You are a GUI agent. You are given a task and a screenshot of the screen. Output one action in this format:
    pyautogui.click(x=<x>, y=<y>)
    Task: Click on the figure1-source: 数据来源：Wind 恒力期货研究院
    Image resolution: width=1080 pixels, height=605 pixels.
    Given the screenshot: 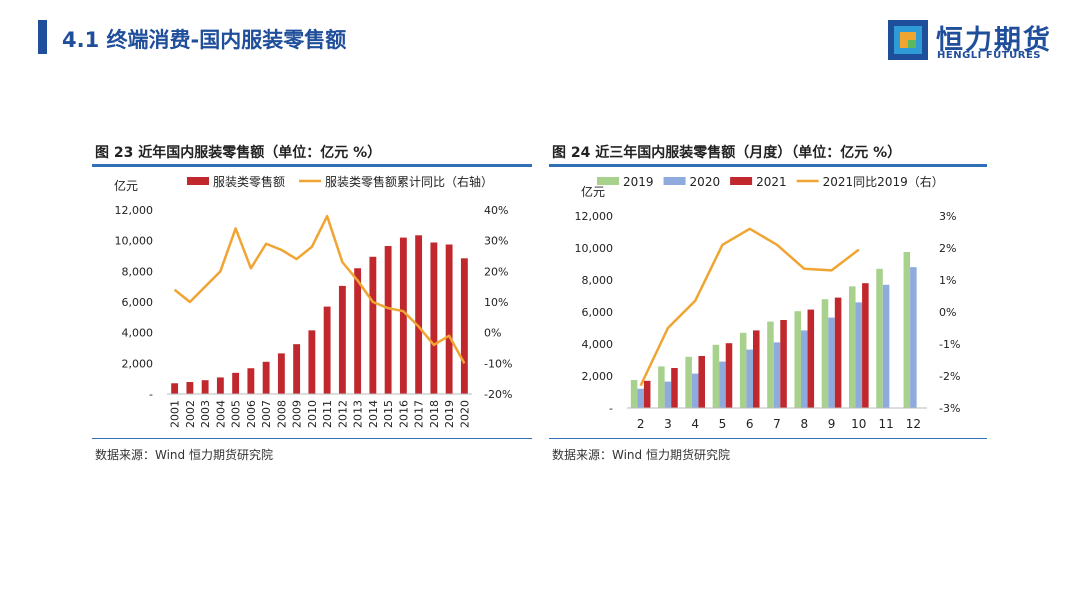 What is the action you would take?
    pyautogui.click(x=184, y=455)
    